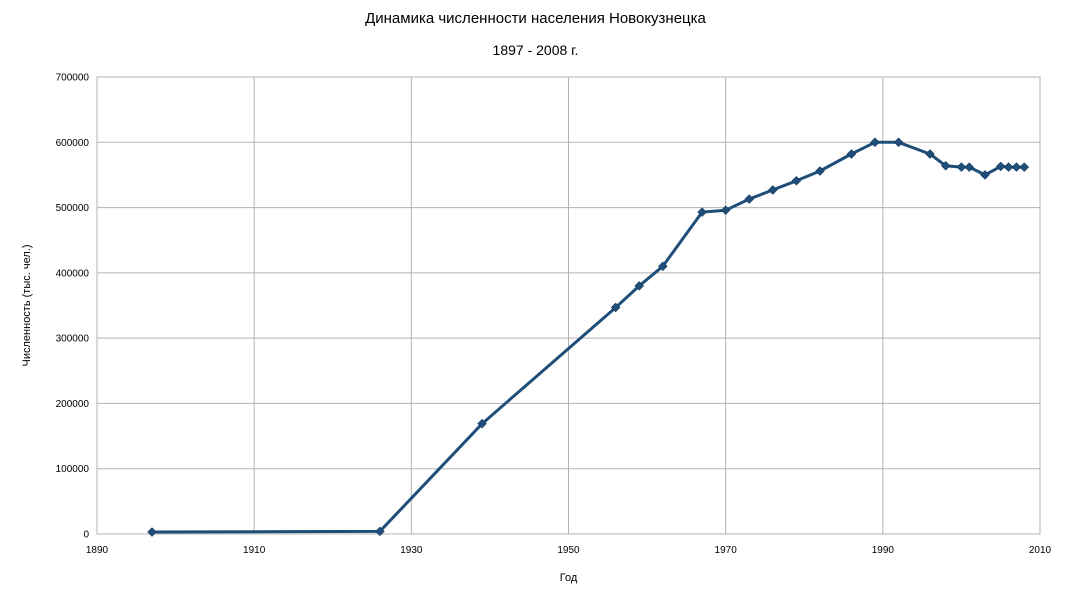  Describe the element at coordinates (86, 535) in the screenshot. I see `y-tick-label: 0` at that location.